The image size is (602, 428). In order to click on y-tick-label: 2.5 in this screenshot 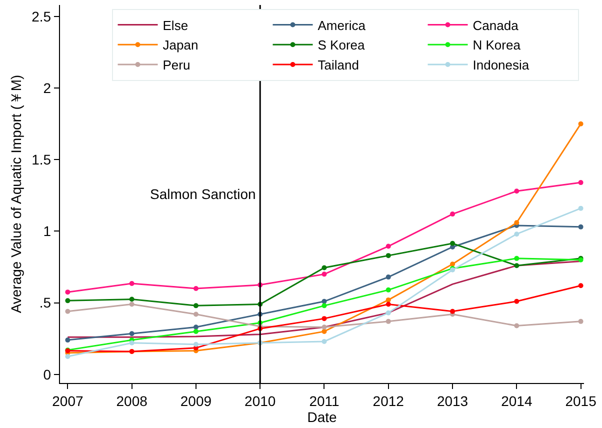, I will do `click(42, 16)`.